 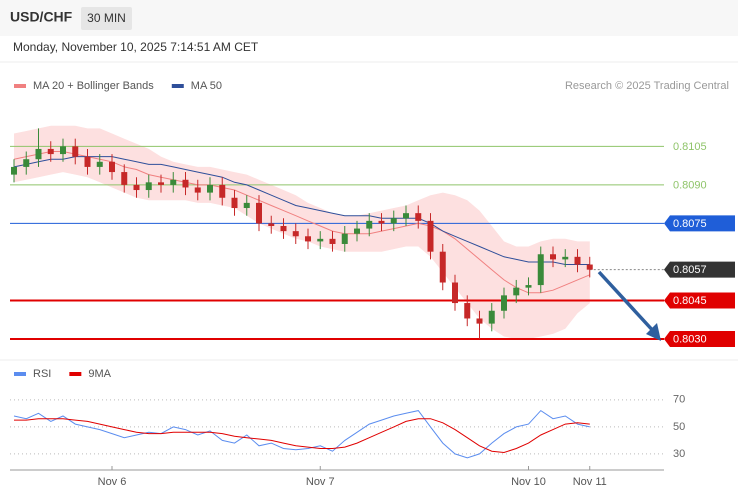 I want to click on level-label: 0.8045, so click(x=690, y=301).